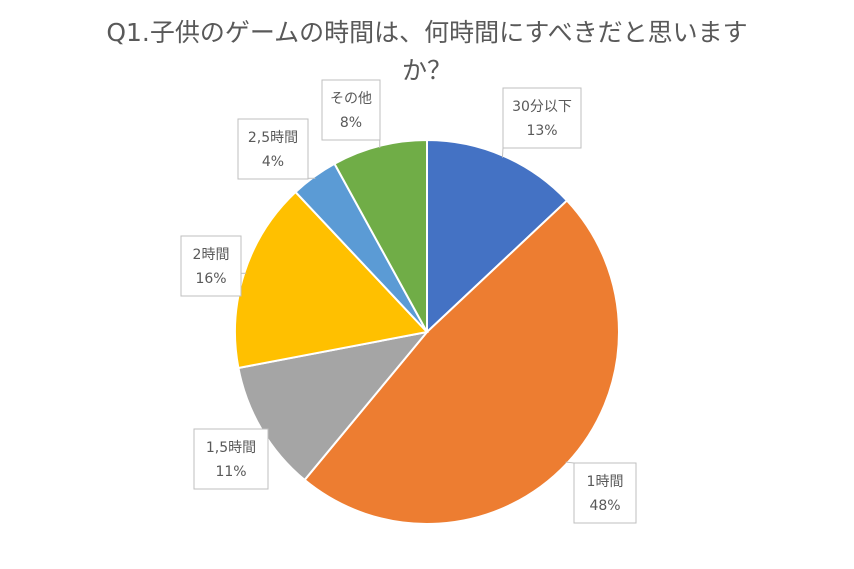  Describe the element at coordinates (570, 462) in the screenshot. I see `leader-line-1-hour` at that location.